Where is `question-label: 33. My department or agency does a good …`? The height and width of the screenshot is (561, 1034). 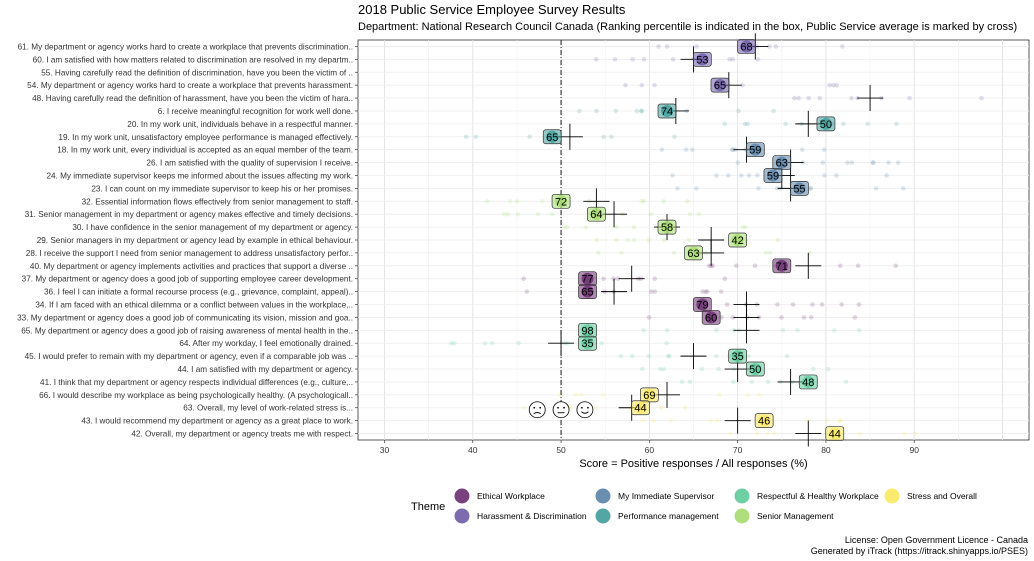
question-label: 33. My department or agency does a good … is located at coordinates (185, 317).